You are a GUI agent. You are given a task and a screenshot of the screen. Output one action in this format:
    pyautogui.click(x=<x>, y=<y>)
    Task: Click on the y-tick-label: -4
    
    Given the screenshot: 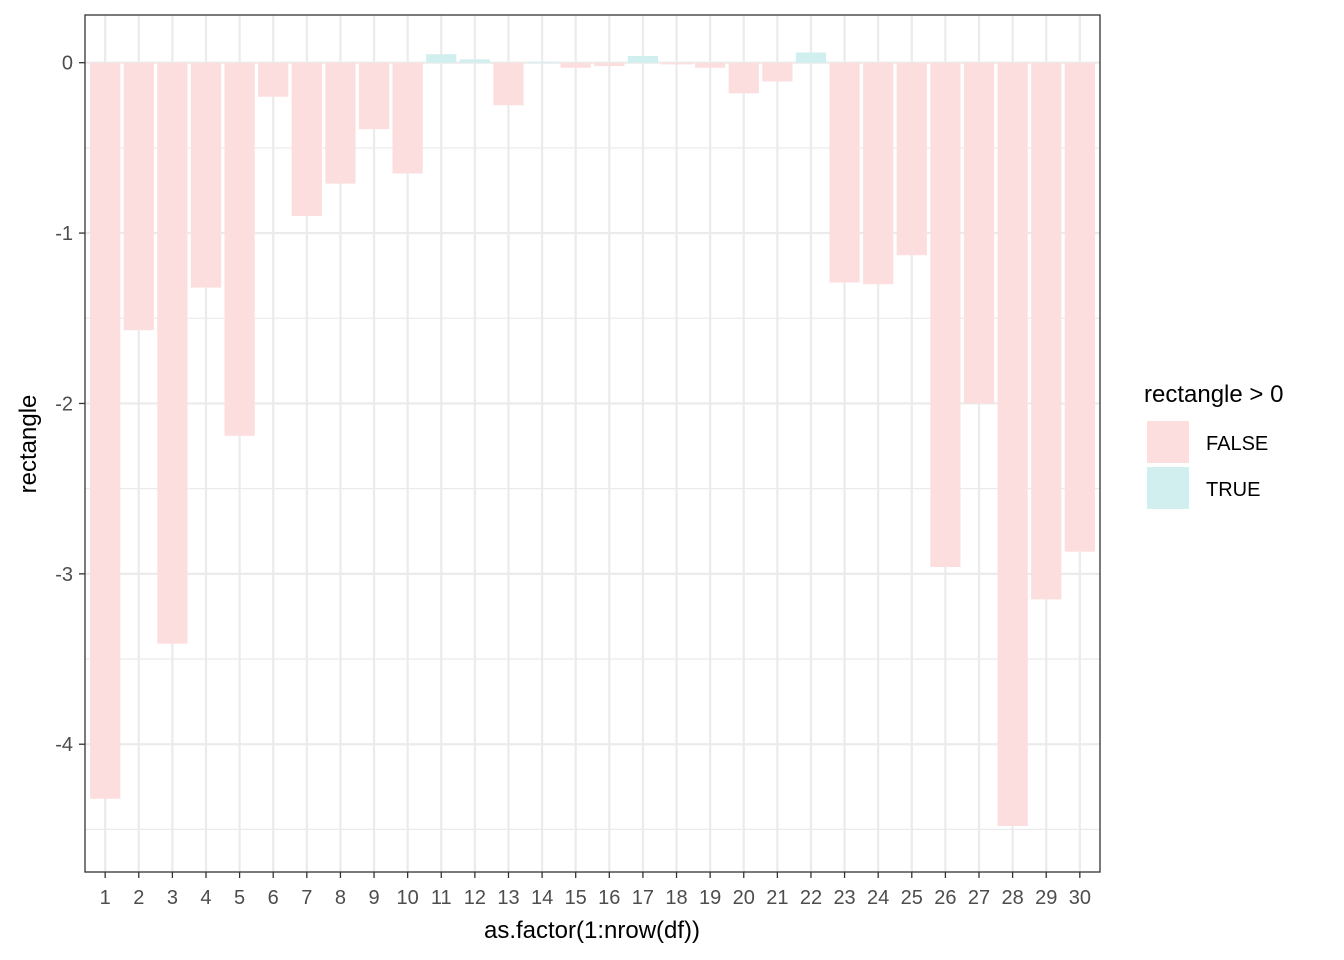 What is the action you would take?
    pyautogui.click(x=64, y=745)
    